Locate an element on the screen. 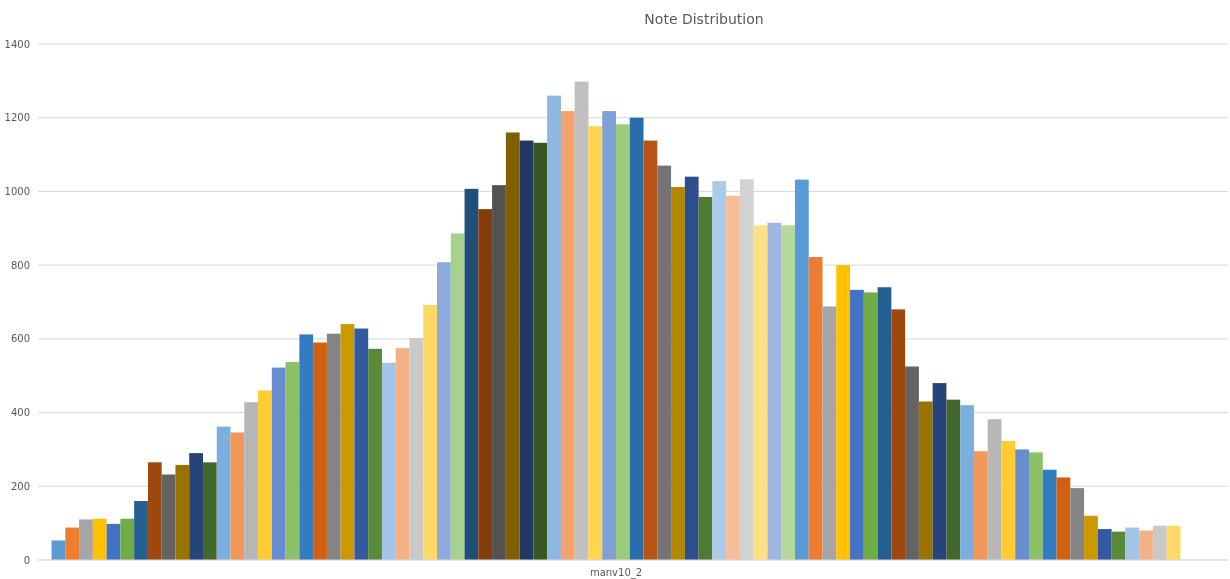 This screenshot has height=579, width=1230. y-tick-label: 200 is located at coordinates (20, 486).